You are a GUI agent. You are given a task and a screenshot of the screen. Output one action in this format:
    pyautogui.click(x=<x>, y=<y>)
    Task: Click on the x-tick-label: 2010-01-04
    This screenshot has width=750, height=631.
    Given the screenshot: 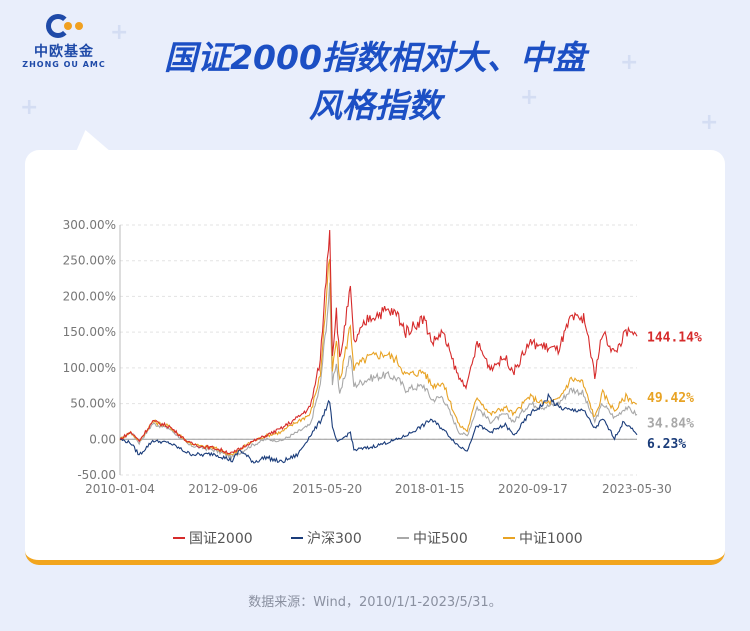 What is the action you would take?
    pyautogui.click(x=120, y=489)
    